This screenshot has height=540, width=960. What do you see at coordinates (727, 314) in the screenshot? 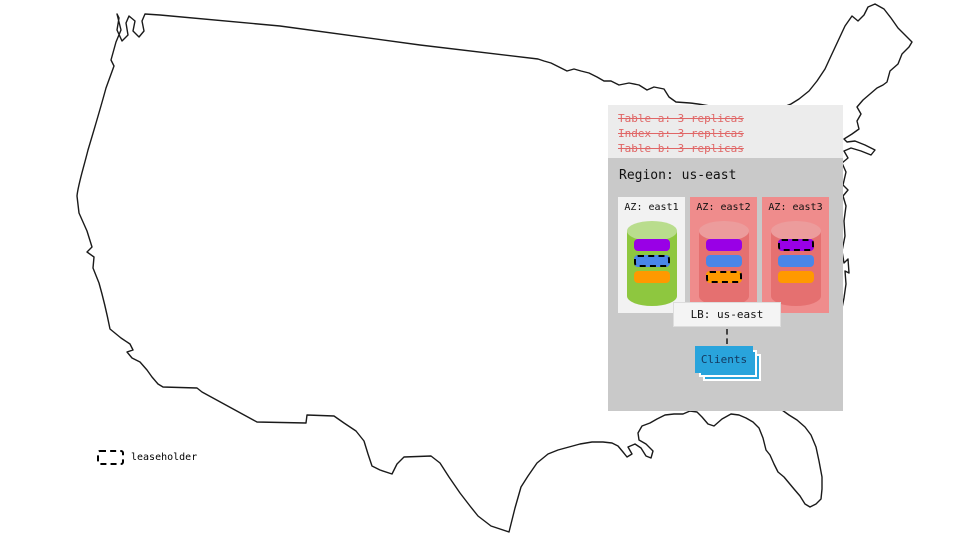
I see `load-balancer: LB: us-east` at bounding box center [727, 314].